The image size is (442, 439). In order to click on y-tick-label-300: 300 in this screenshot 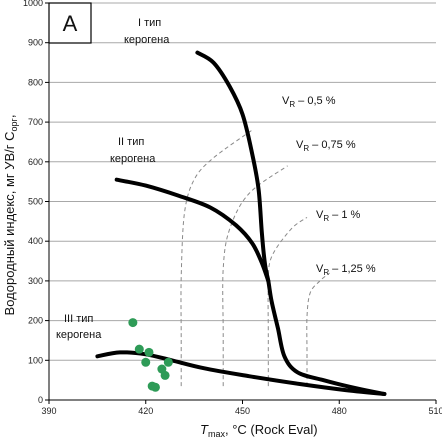, I will do `click(35, 281)`.